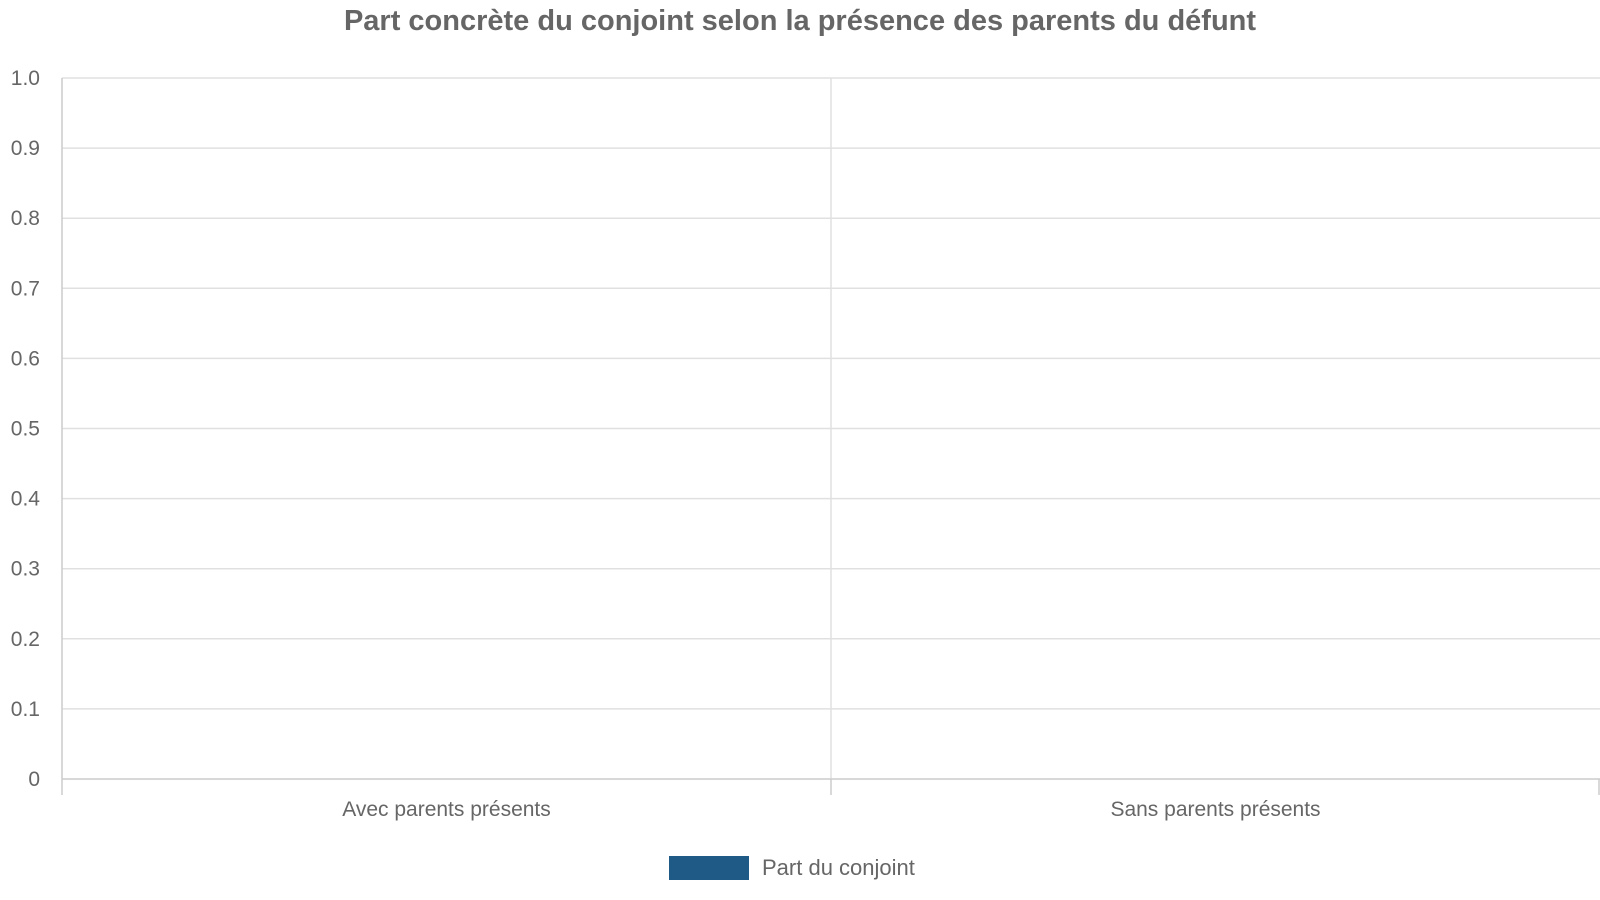 The height and width of the screenshot is (900, 1600). Describe the element at coordinates (709, 868) in the screenshot. I see `legend-swatch` at that location.